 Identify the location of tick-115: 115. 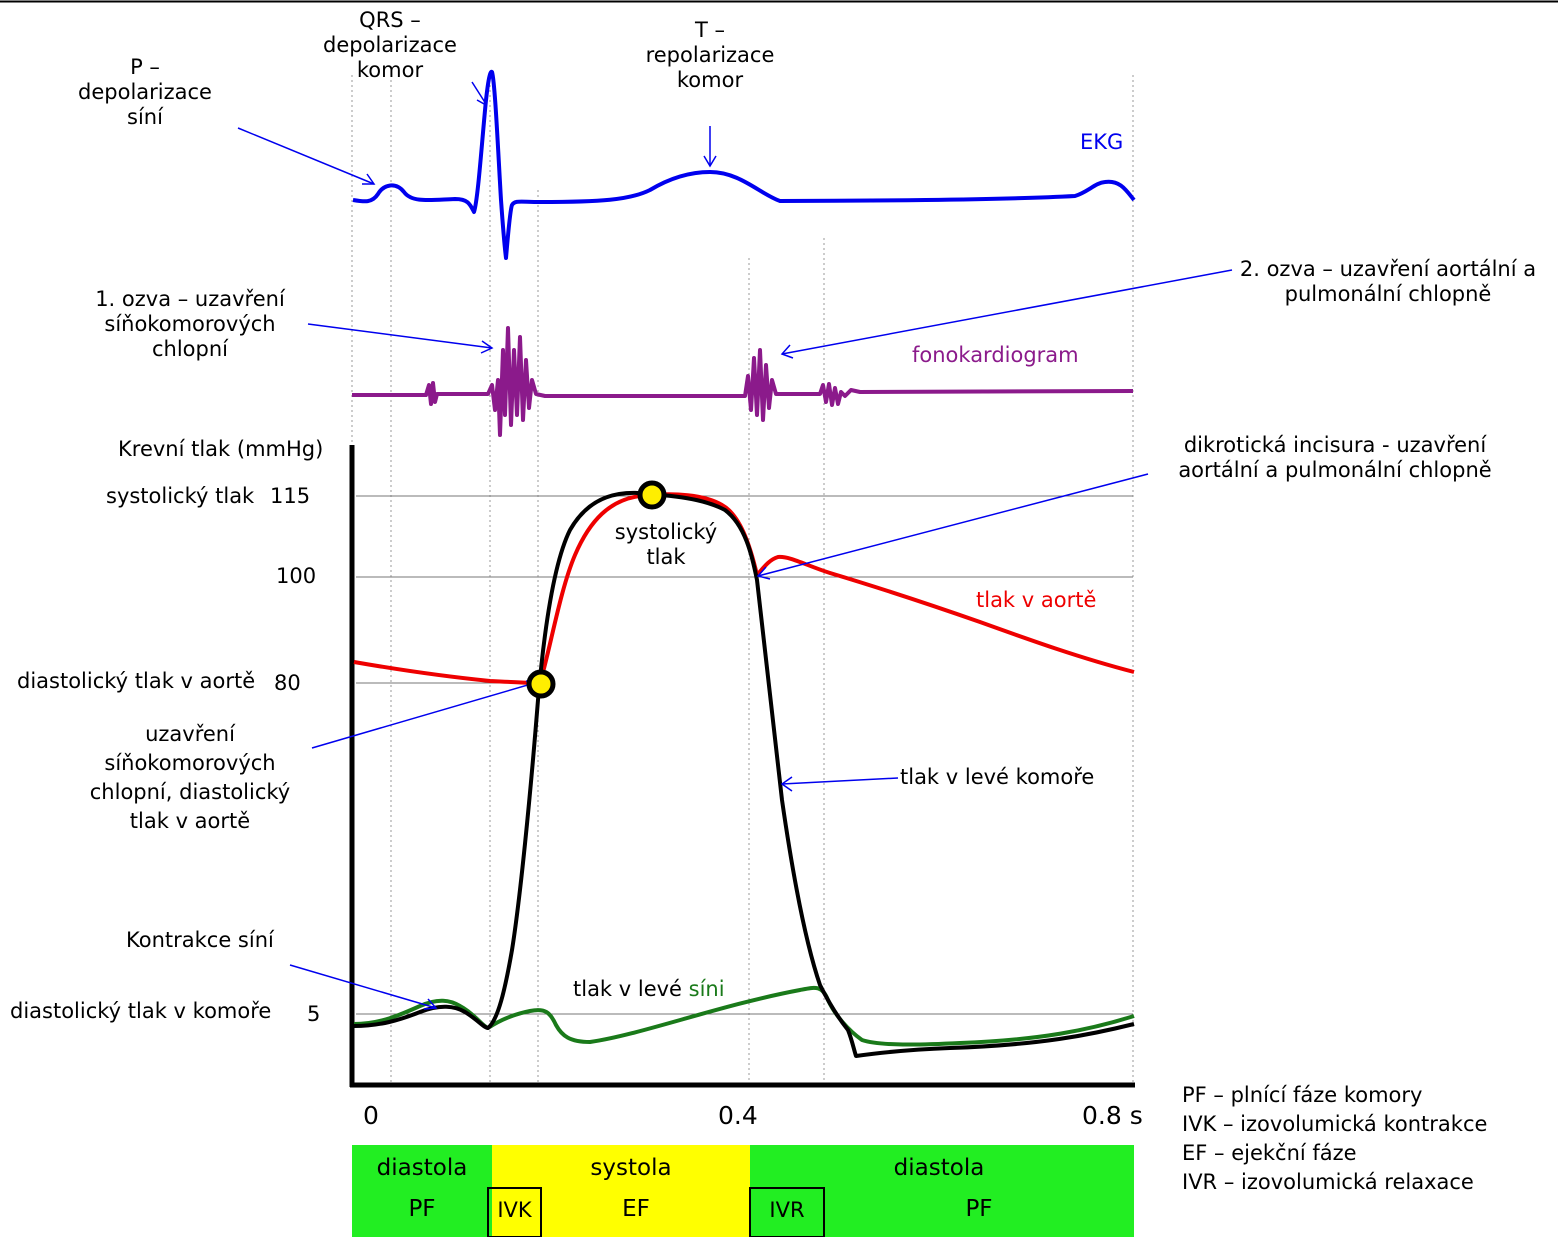
(290, 496).